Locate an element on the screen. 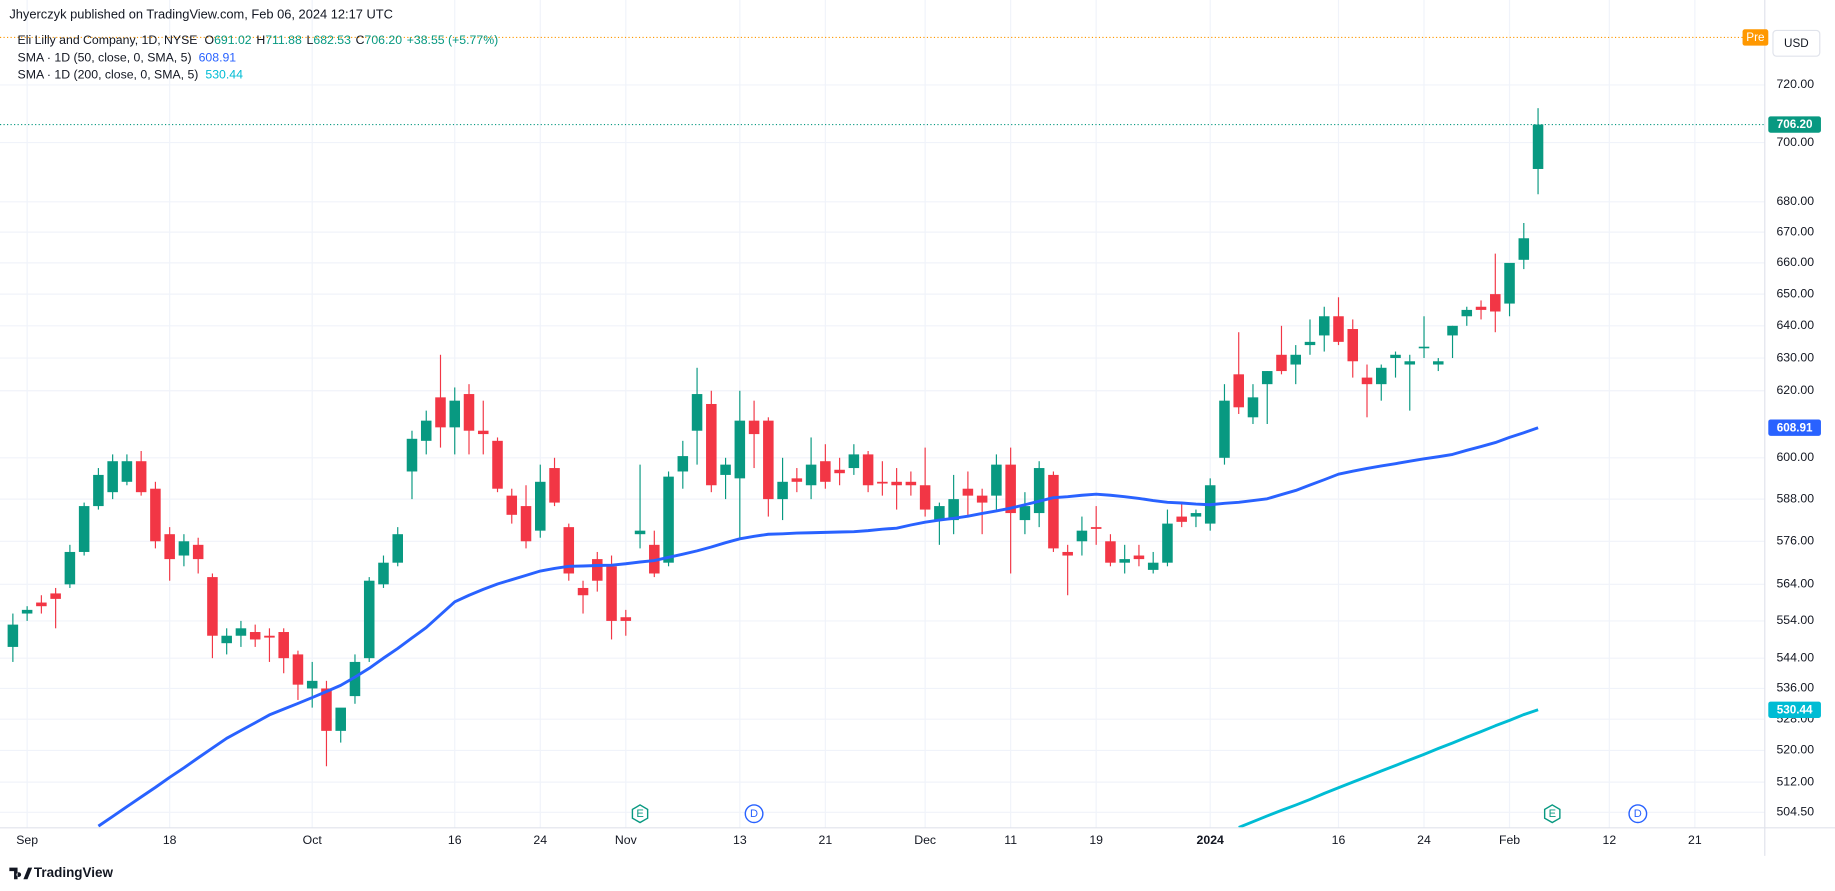 Image resolution: width=1835 pixels, height=891 pixels. y-tick-label: 564.00 is located at coordinates (1795, 584).